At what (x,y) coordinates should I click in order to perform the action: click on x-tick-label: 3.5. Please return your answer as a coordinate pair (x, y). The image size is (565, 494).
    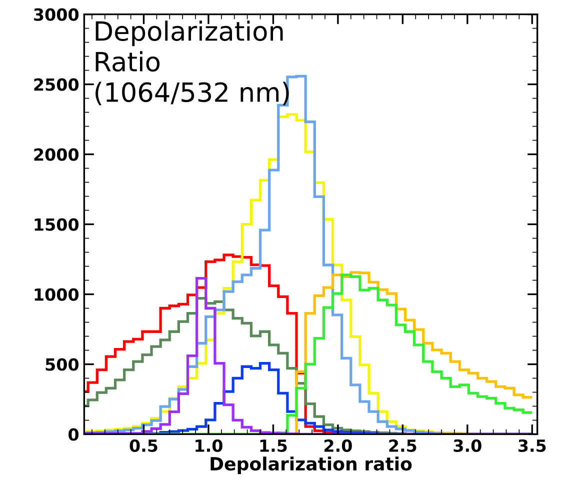
    Looking at the image, I should click on (532, 445).